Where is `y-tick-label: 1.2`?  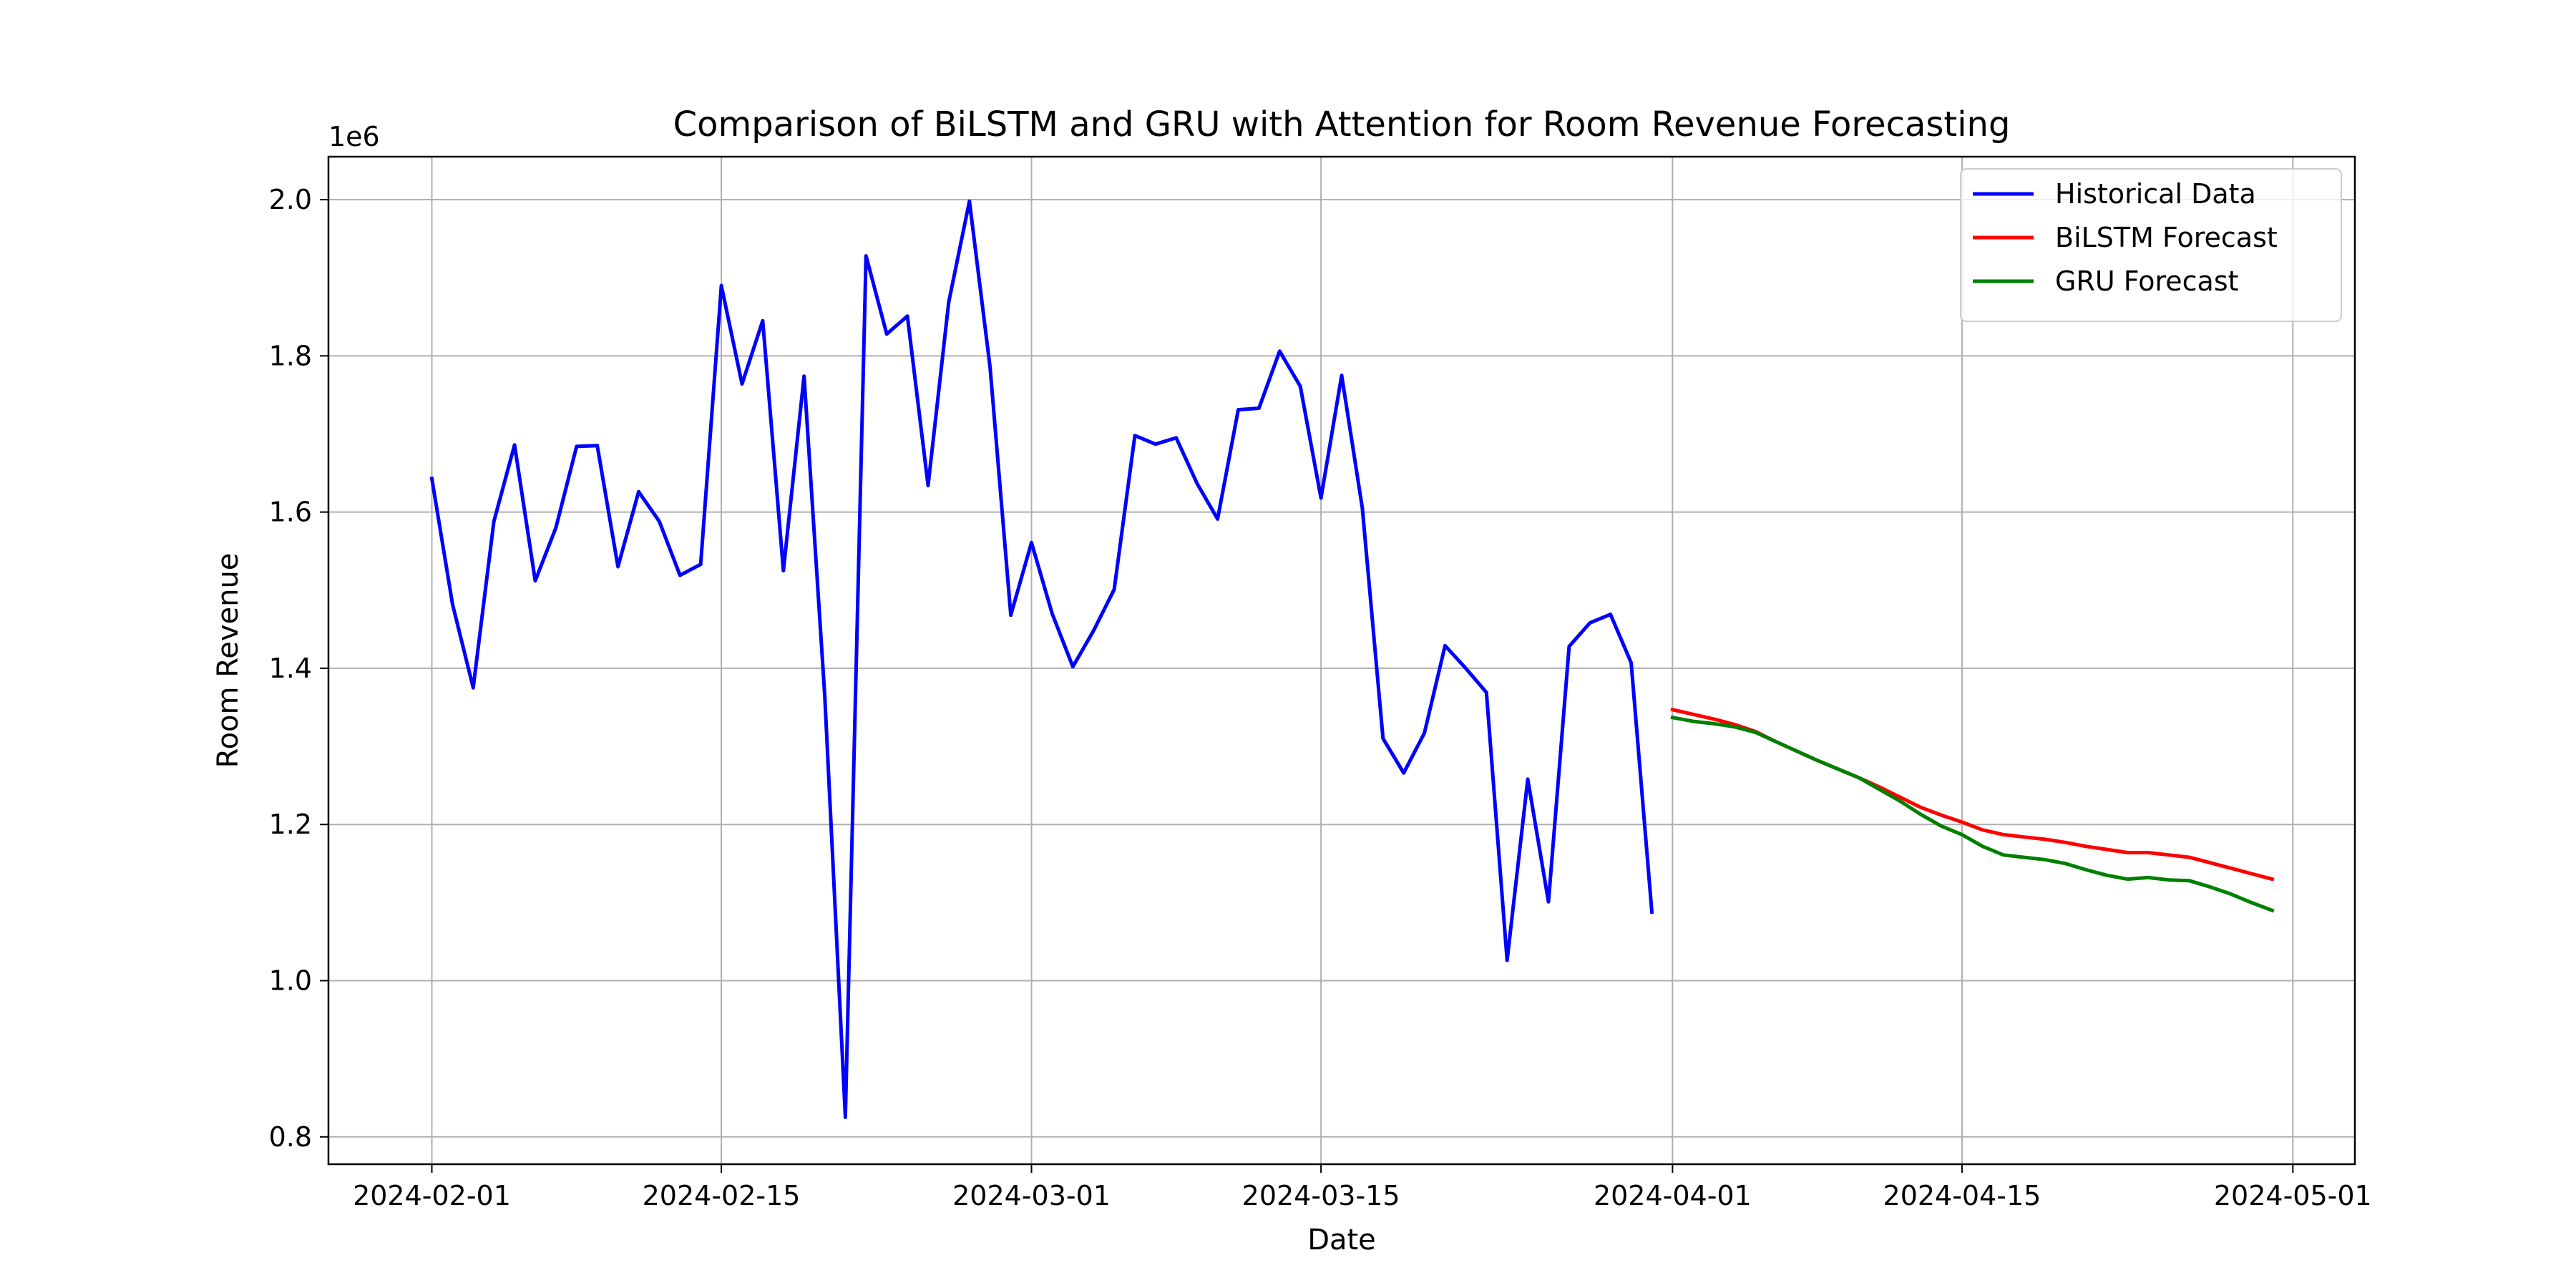 y-tick-label: 1.2 is located at coordinates (290, 824).